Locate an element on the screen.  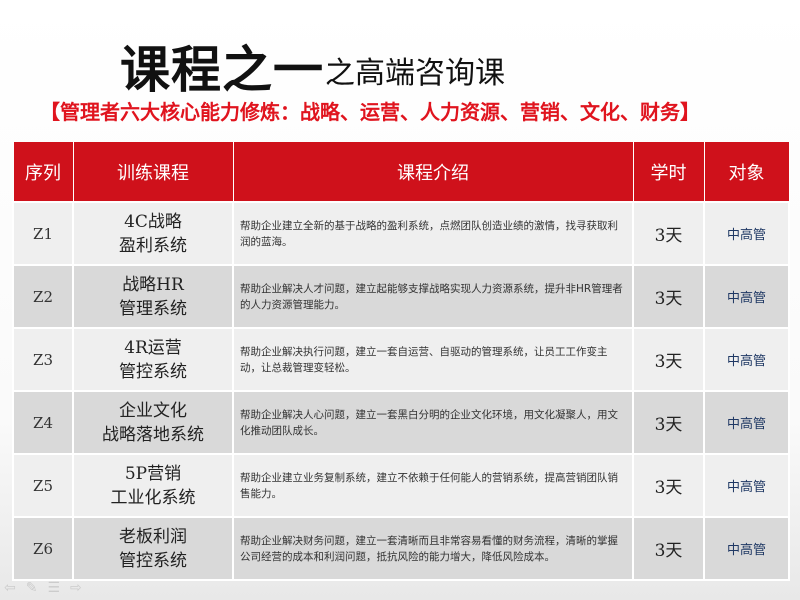
course-name-line1: 战略HR is located at coordinates (153, 284).